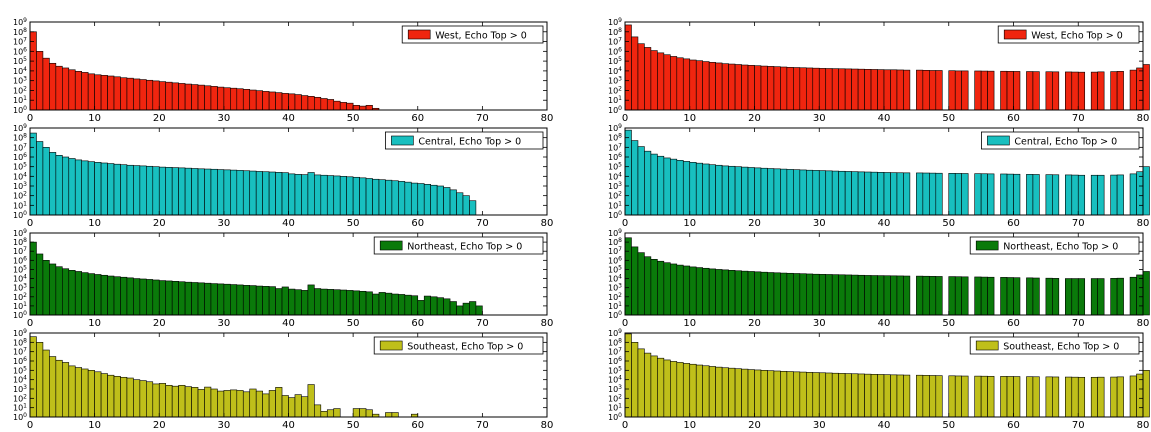  What do you see at coordinates (1143, 425) in the screenshot?
I see `x-tick-label: 80` at bounding box center [1143, 425].